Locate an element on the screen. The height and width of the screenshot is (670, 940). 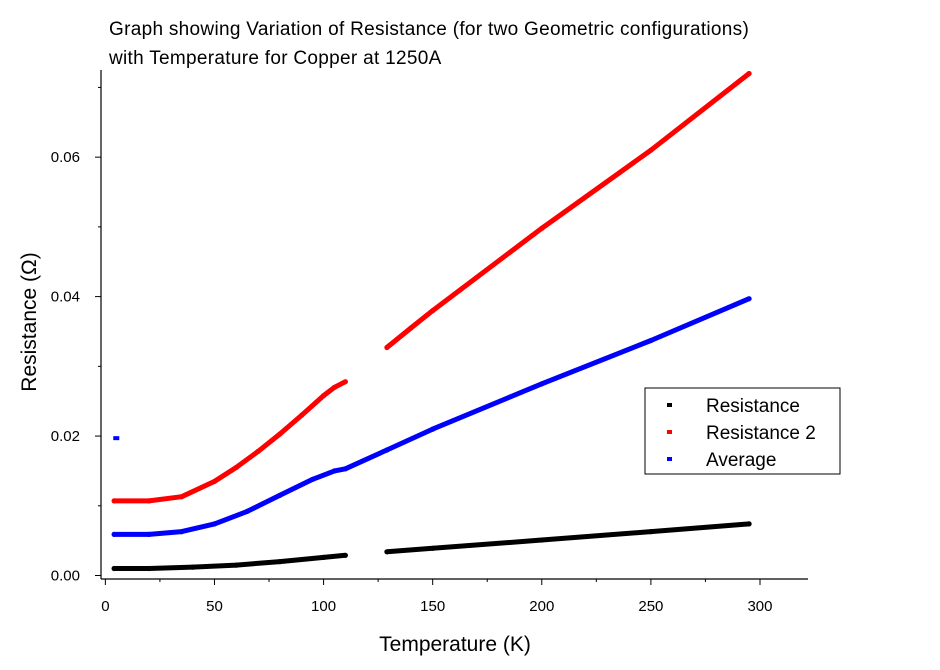
y-axis-label: Resistance (Ω) is located at coordinates (29, 321).